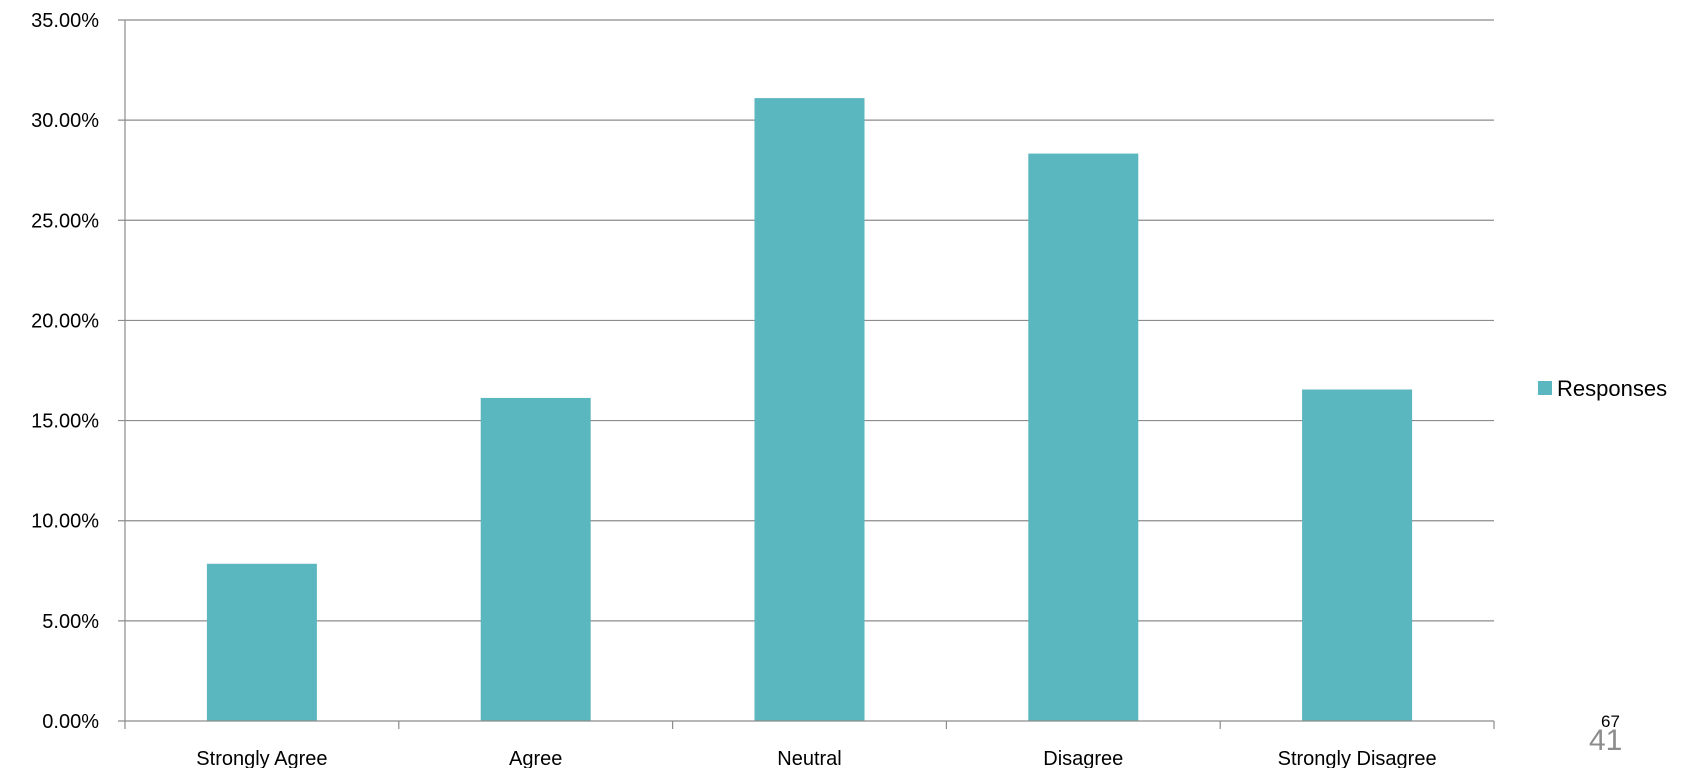  Describe the element at coordinates (535, 758) in the screenshot. I see `x-tick-label: Agree` at that location.